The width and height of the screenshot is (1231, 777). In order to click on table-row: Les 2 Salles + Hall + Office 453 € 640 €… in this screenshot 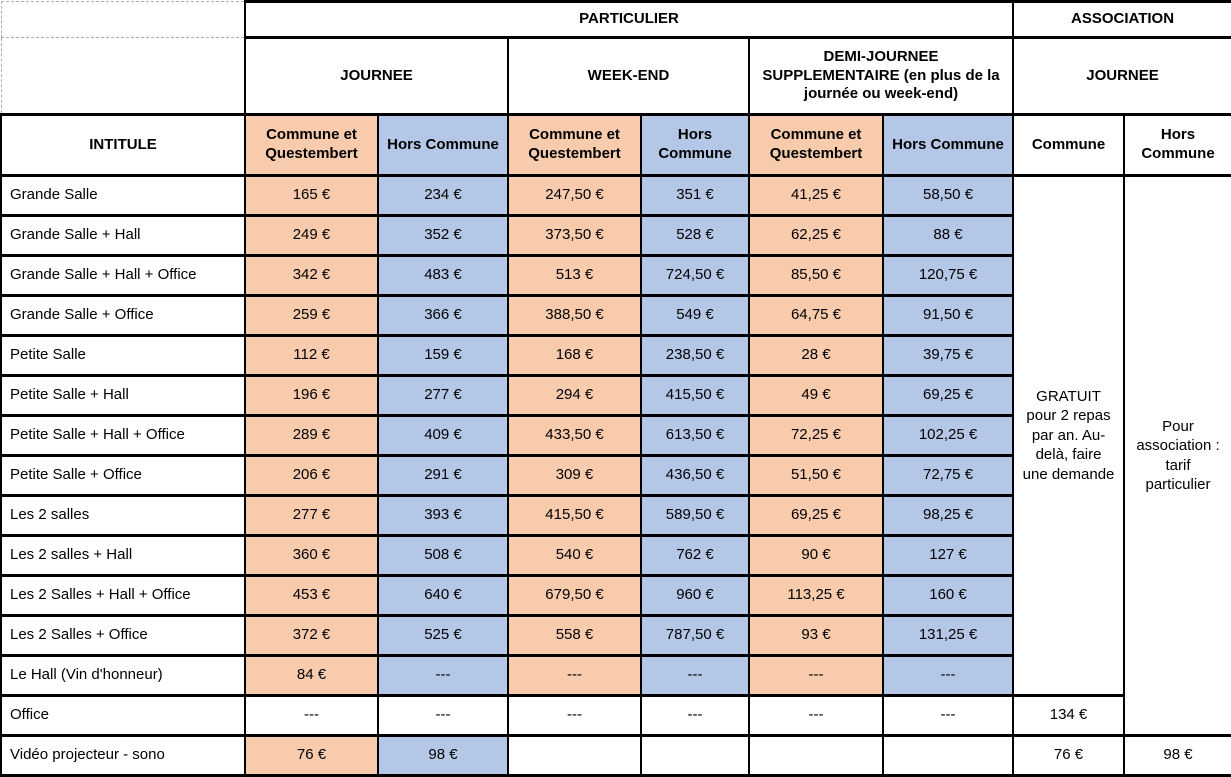, I will do `click(615, 595)`.